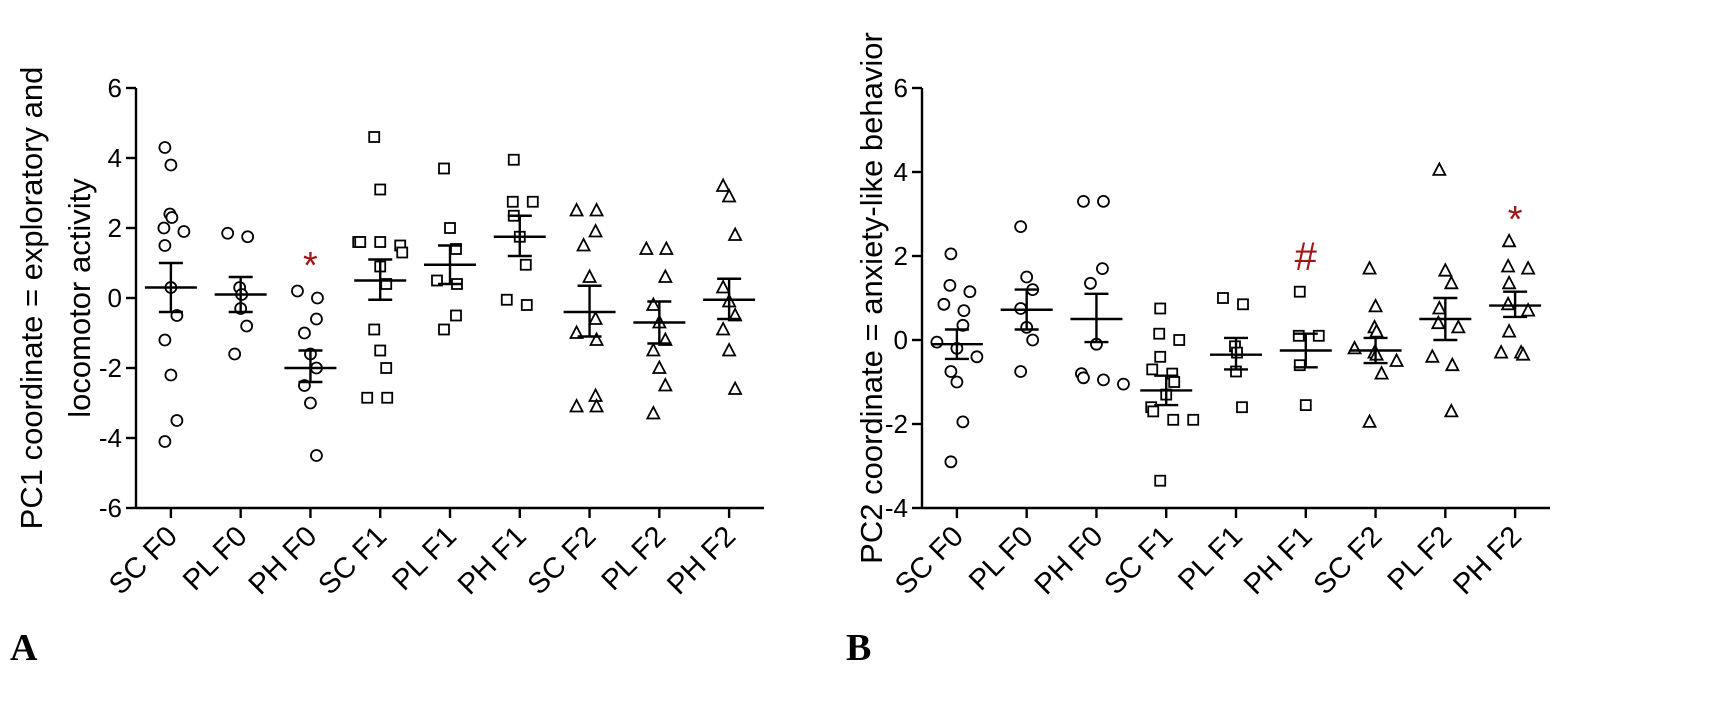 The height and width of the screenshot is (726, 1720). What do you see at coordinates (1210, 558) in the screenshot?
I see `x-tick-label: PL F1` at bounding box center [1210, 558].